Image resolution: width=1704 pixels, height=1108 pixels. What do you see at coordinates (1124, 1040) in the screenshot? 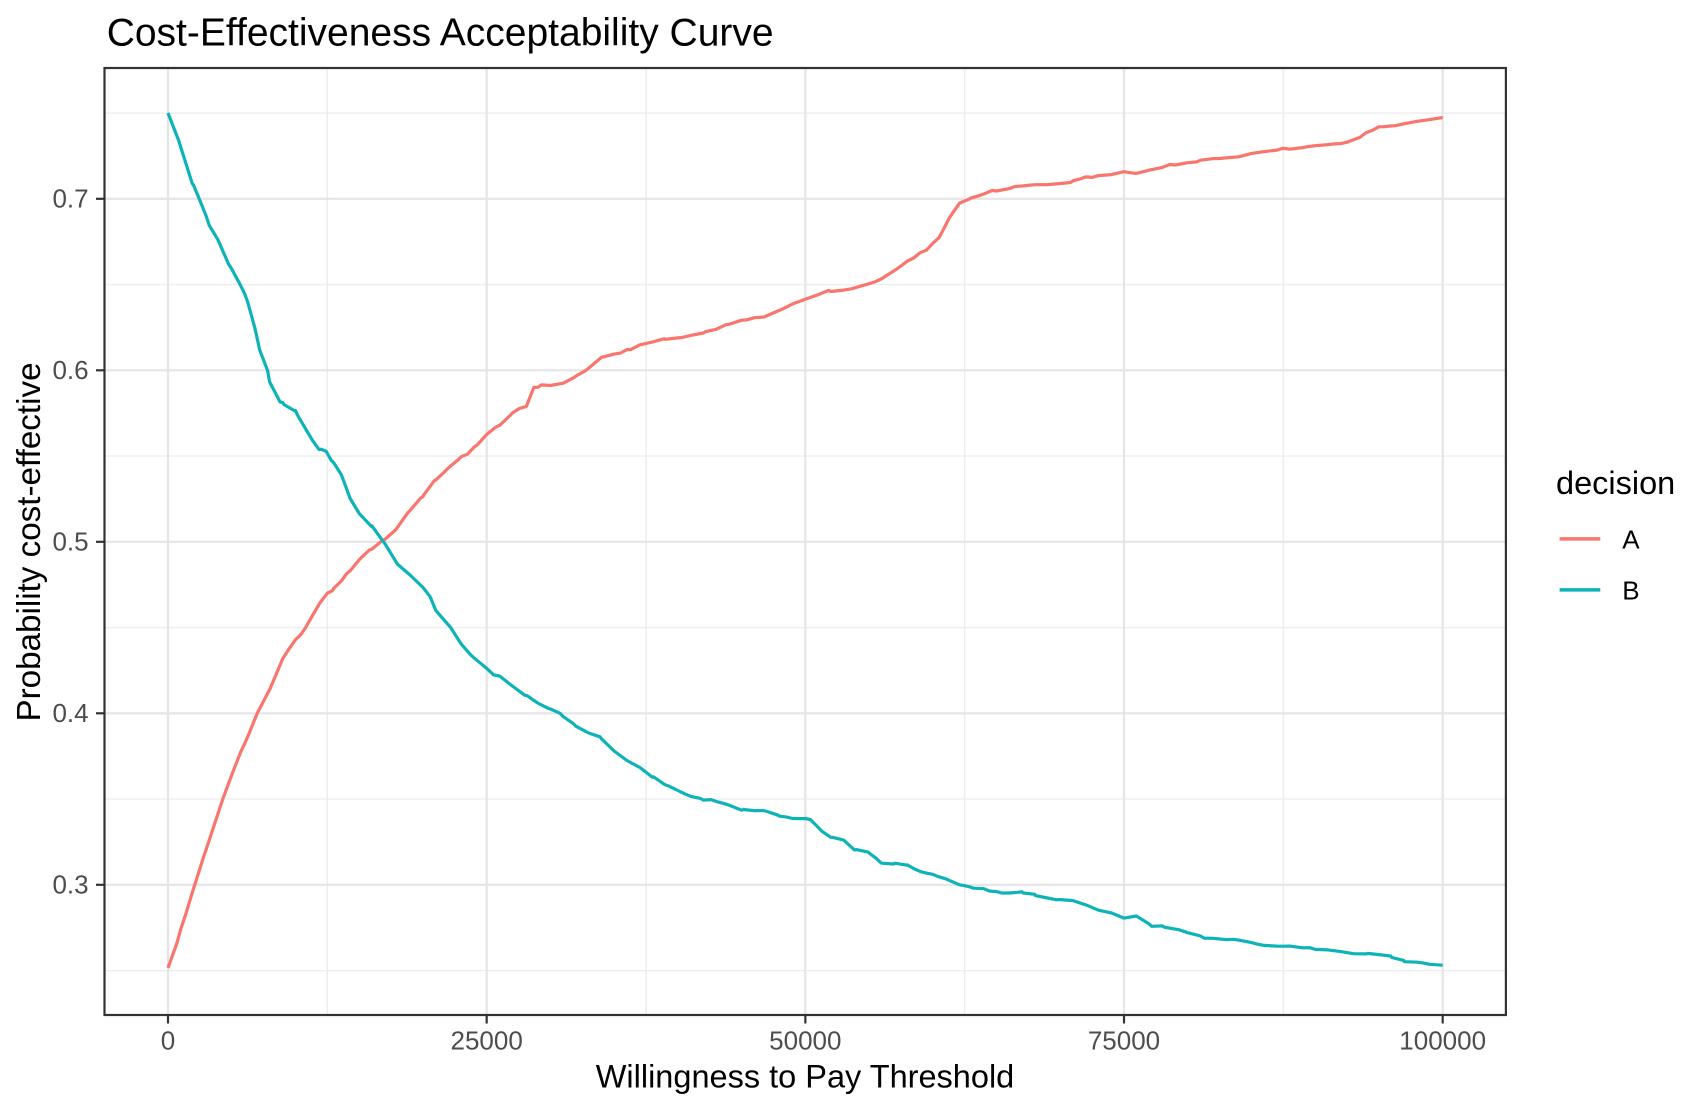
I see `svg-text: 75000` at bounding box center [1124, 1040].